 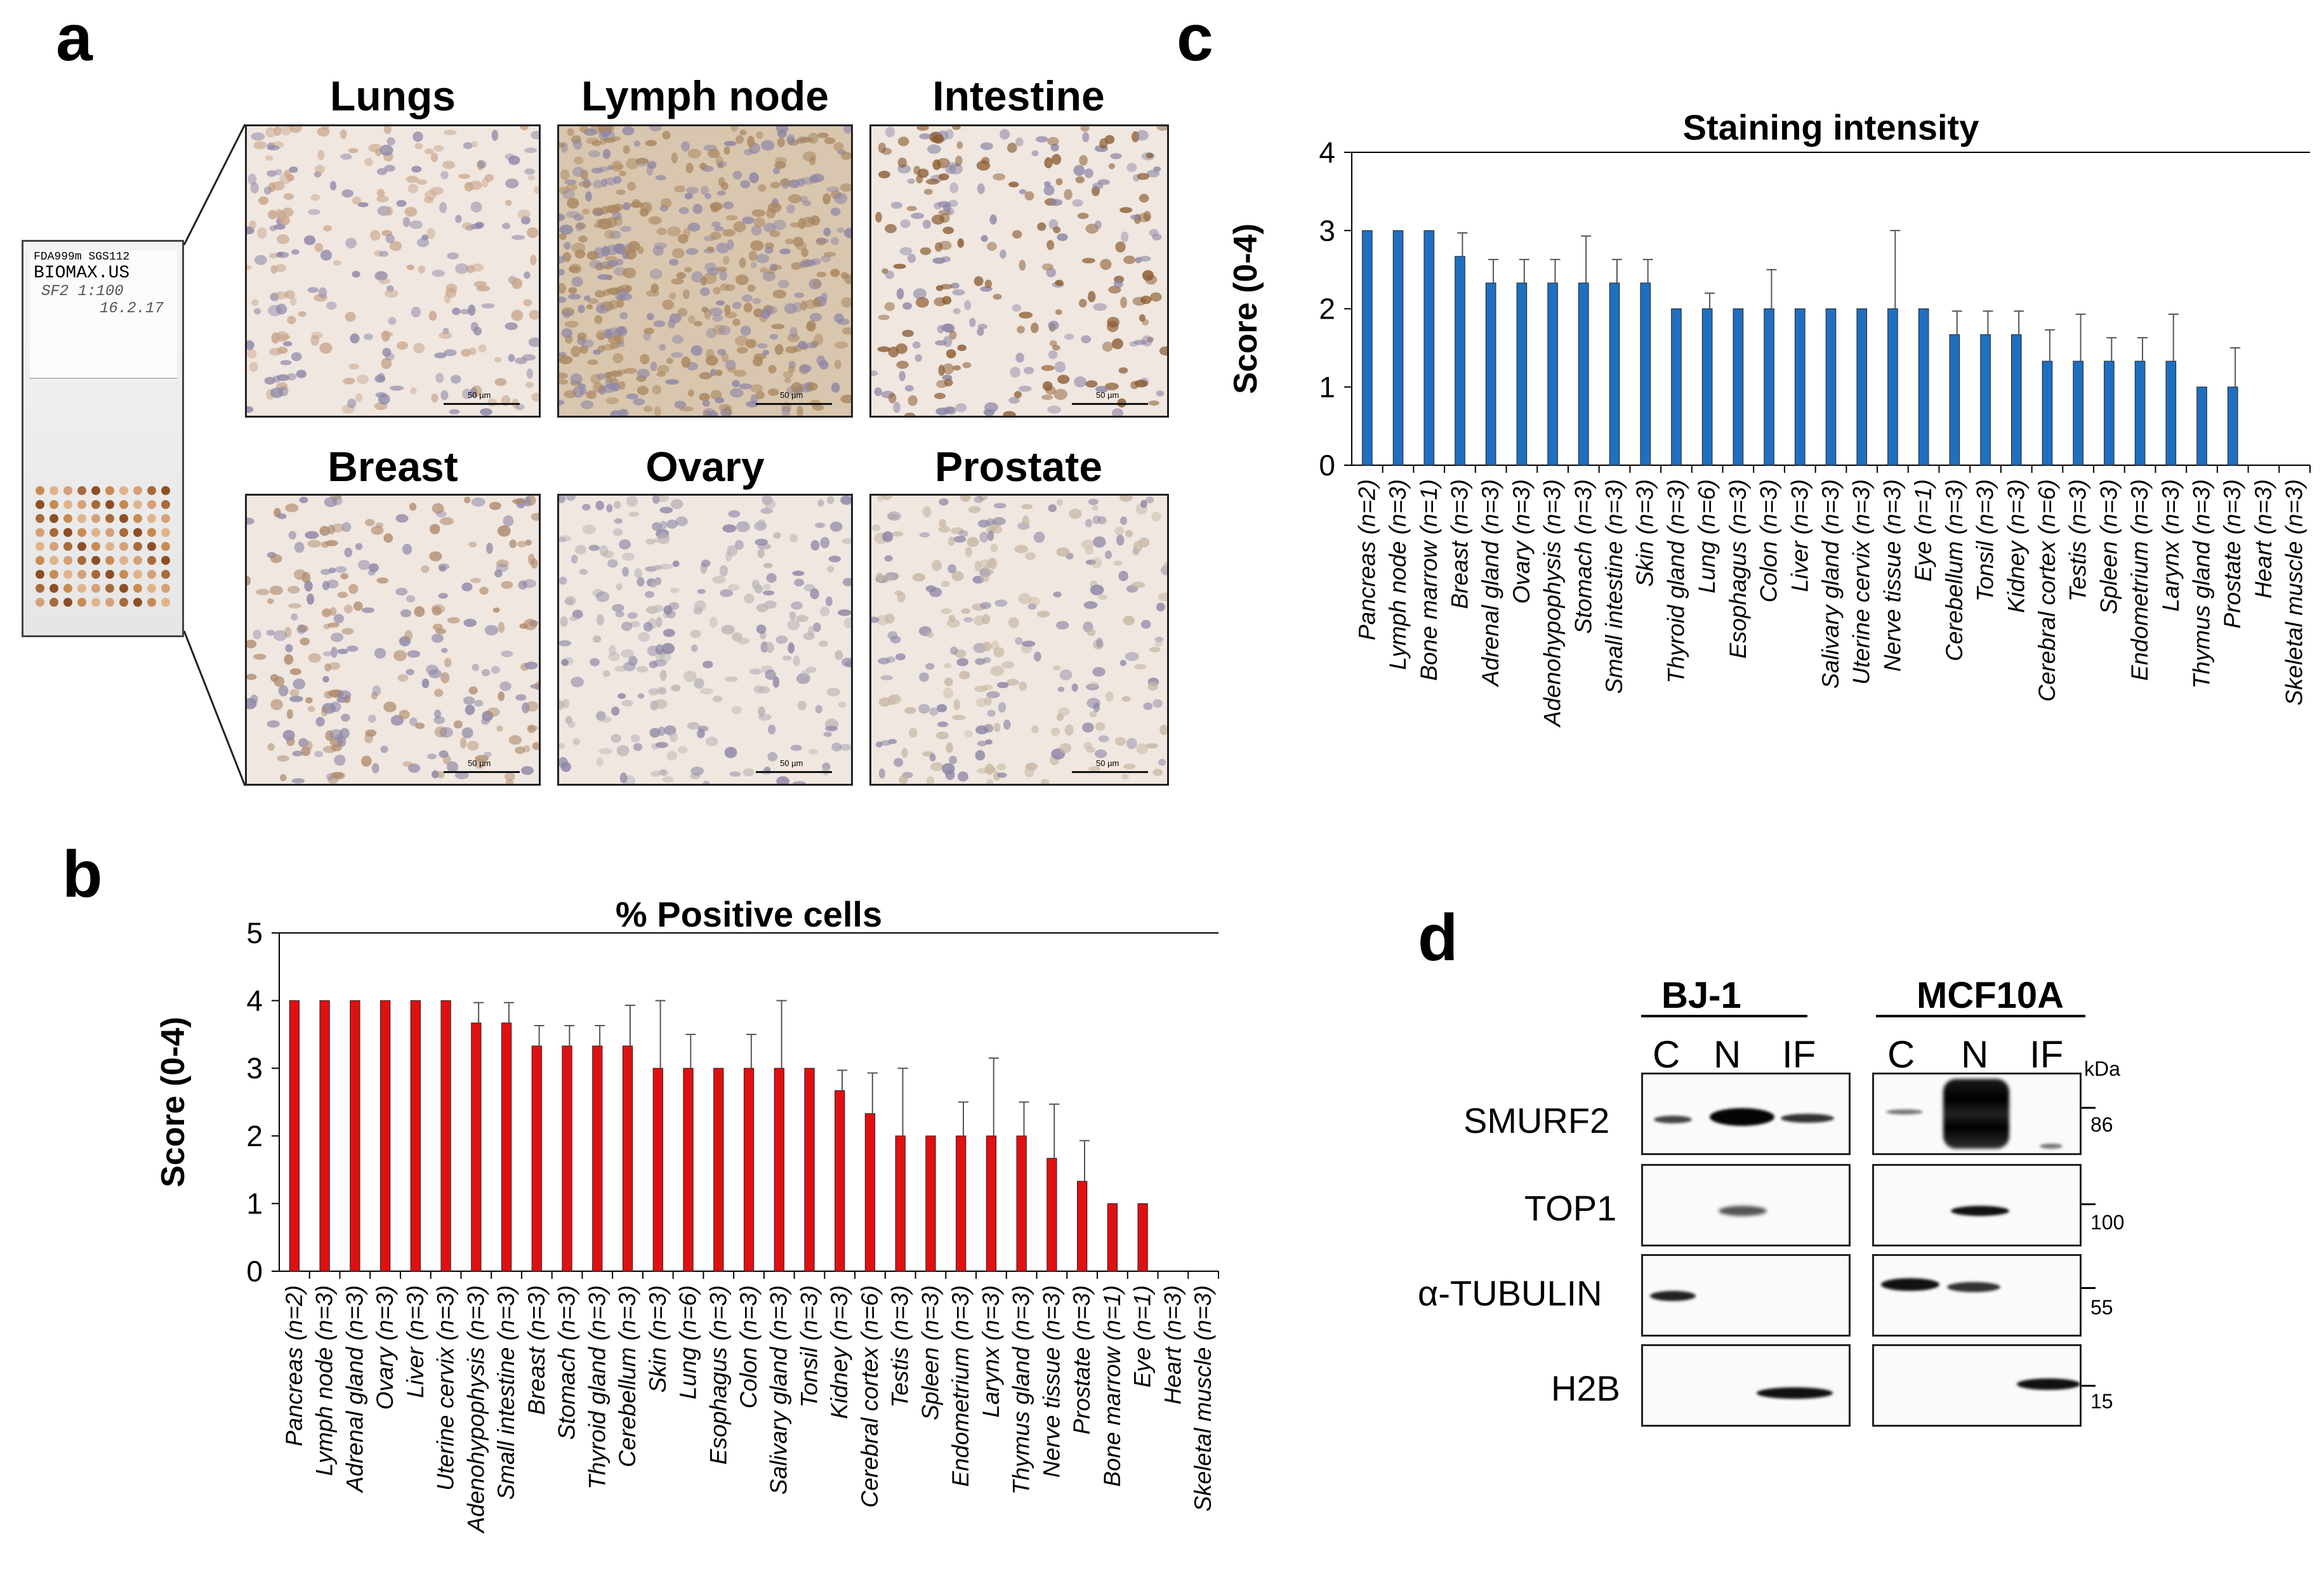 I want to click on y-tick-label: 1, so click(x=1327, y=387).